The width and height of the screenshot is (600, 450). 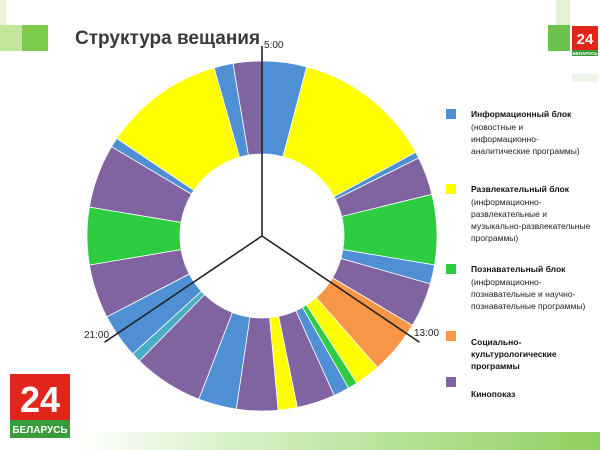 What do you see at coordinates (340, 441) in the screenshot?
I see `footer-bar` at bounding box center [340, 441].